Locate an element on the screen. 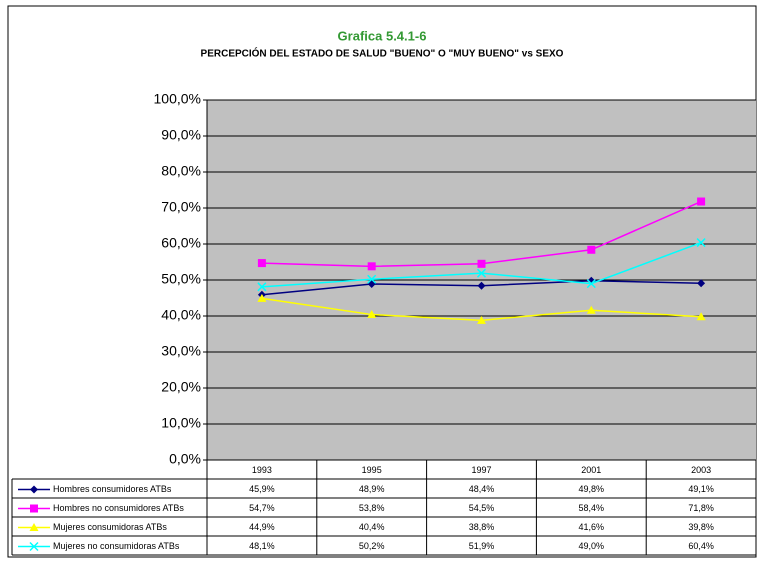 The image size is (757, 563). x-tick-label: 1997 is located at coordinates (481, 470).